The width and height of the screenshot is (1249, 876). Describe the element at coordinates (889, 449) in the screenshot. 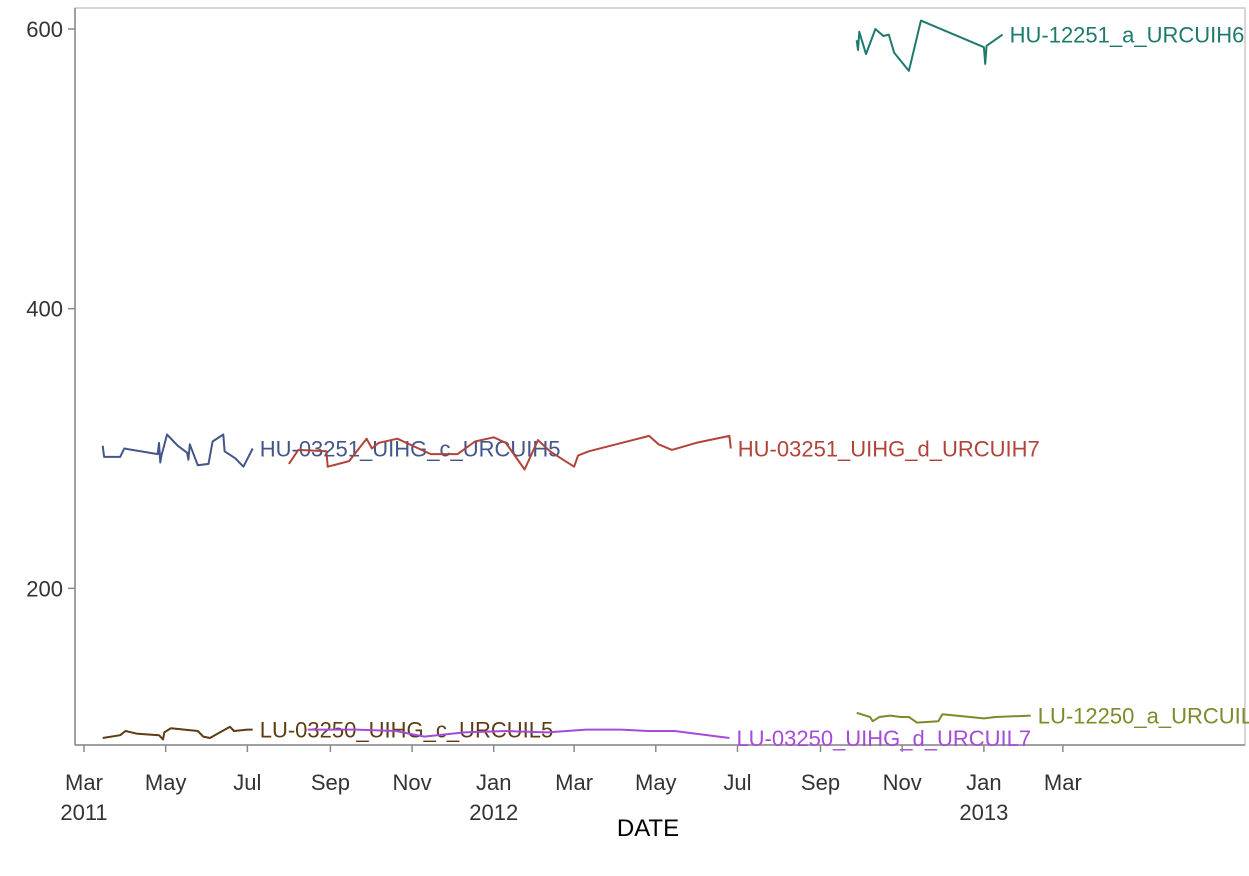

I see `series-label: HU-03251_UIHG_d_URCUIH7` at that location.